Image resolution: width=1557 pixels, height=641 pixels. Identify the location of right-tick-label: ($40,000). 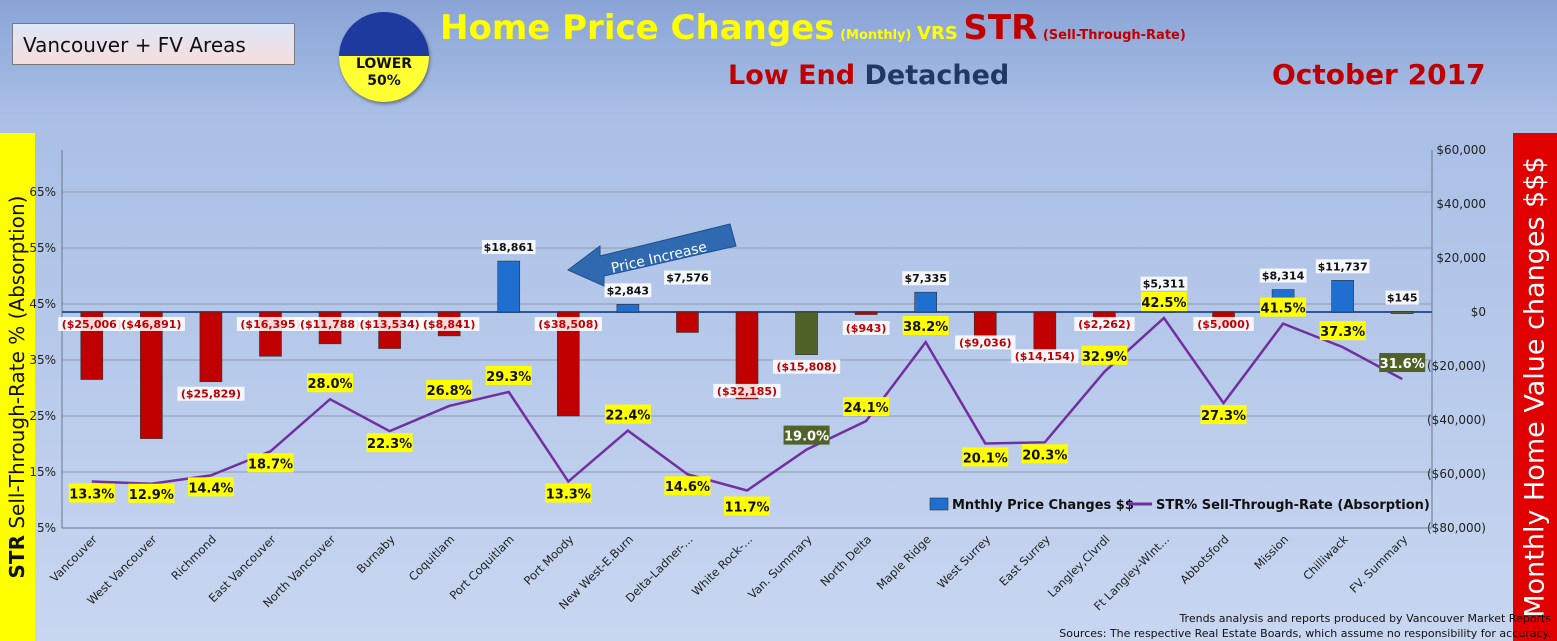
(1456, 420).